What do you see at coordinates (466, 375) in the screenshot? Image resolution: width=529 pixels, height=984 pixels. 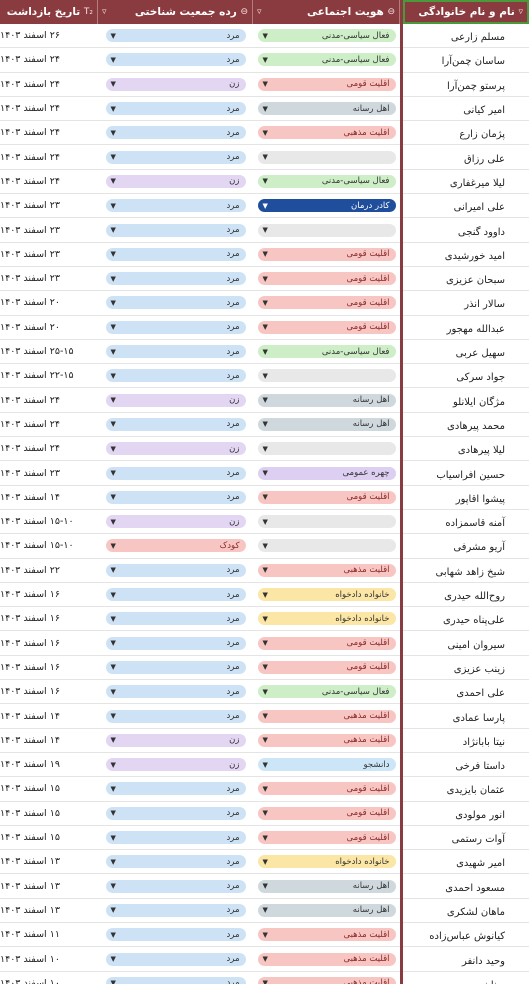 I see `name-cell: جواد سرکی` at bounding box center [466, 375].